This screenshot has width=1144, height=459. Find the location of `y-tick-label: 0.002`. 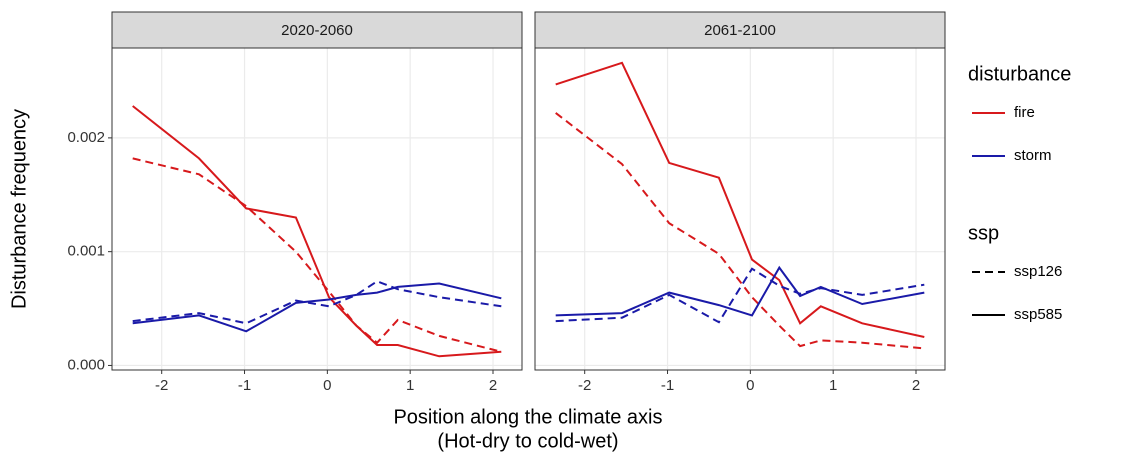

y-tick-label: 0.002 is located at coordinates (86, 137).